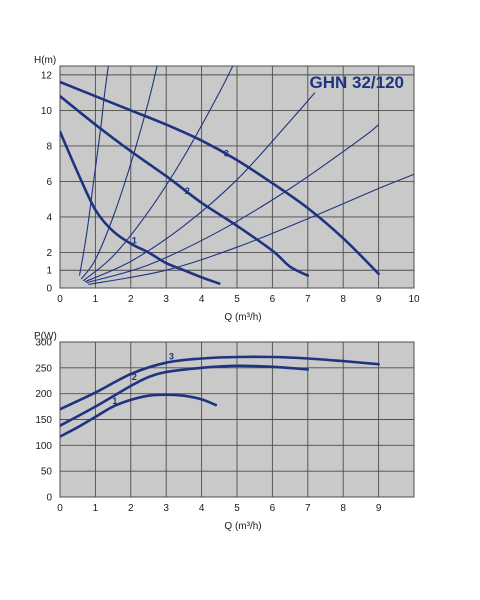  I want to click on y-tick-label: 300, so click(43, 343).